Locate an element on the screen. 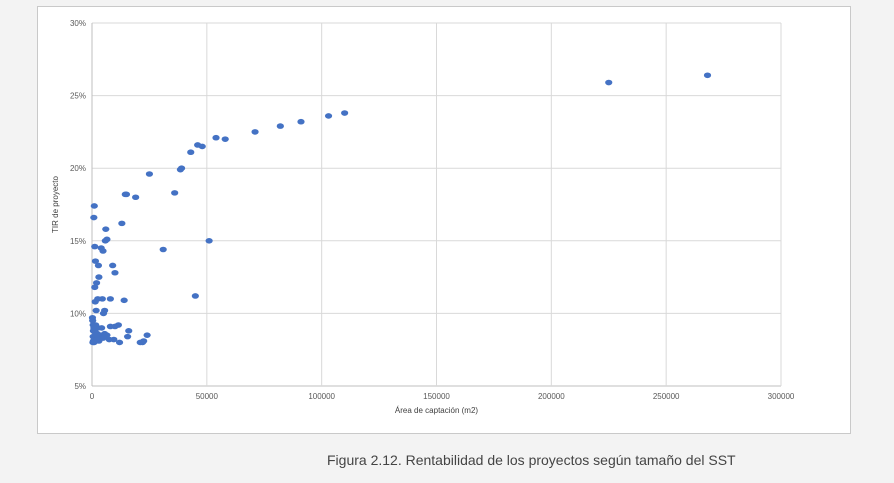  x-tick-label: 100000 is located at coordinates (321, 396).